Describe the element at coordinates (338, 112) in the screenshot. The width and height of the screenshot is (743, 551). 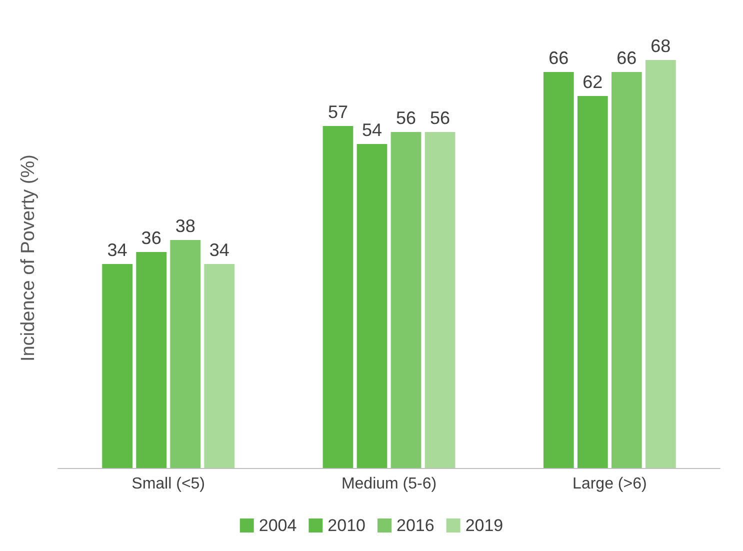
I see `data-label: 57` at that location.